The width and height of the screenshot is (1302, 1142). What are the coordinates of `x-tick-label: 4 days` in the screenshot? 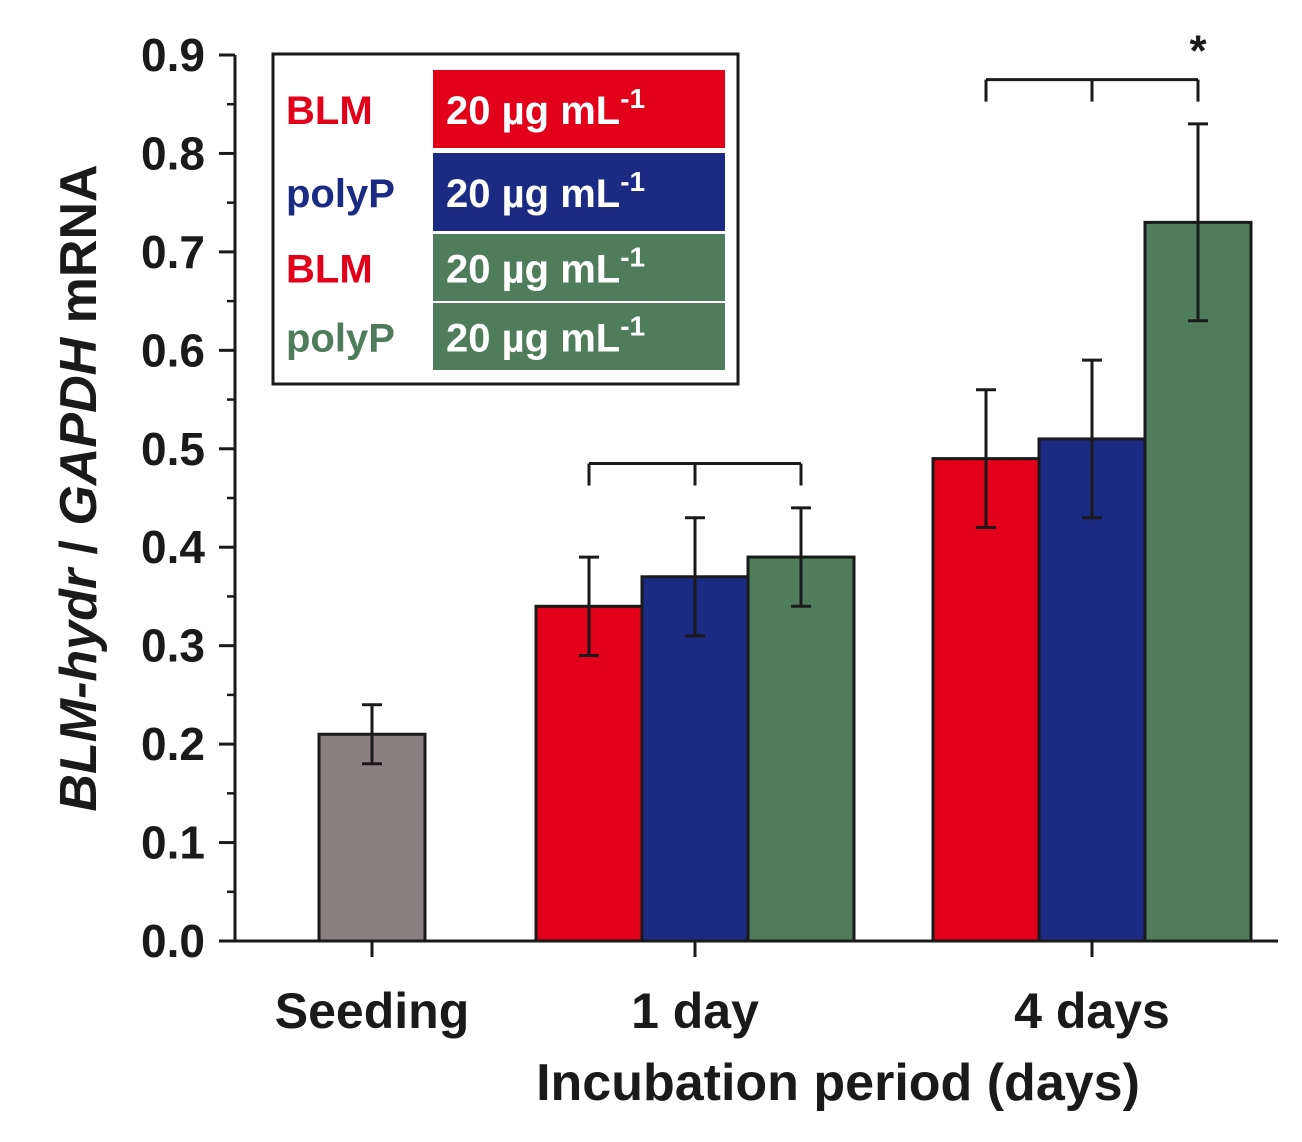 It's located at (1092, 1011).